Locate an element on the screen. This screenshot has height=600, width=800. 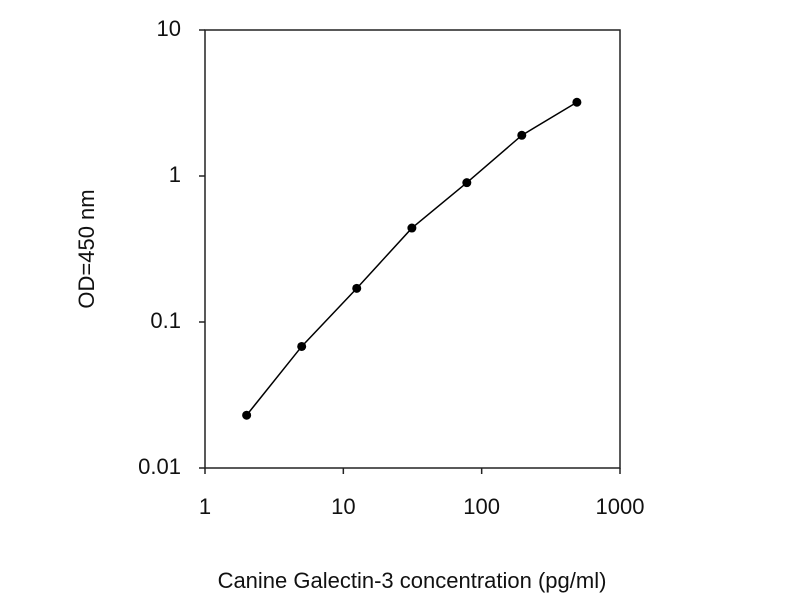
y-tick-label: 0.1 is located at coordinates (165, 320).